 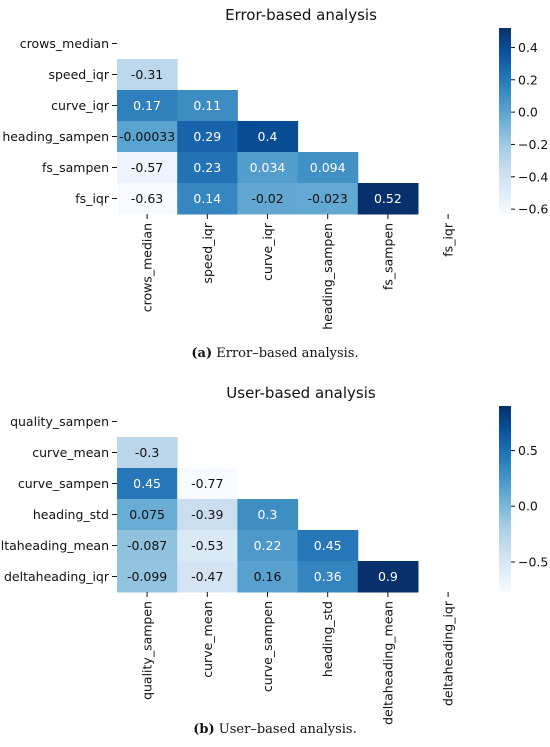 What do you see at coordinates (448, 239) in the screenshot?
I see `column-label: fs_iqr` at bounding box center [448, 239].